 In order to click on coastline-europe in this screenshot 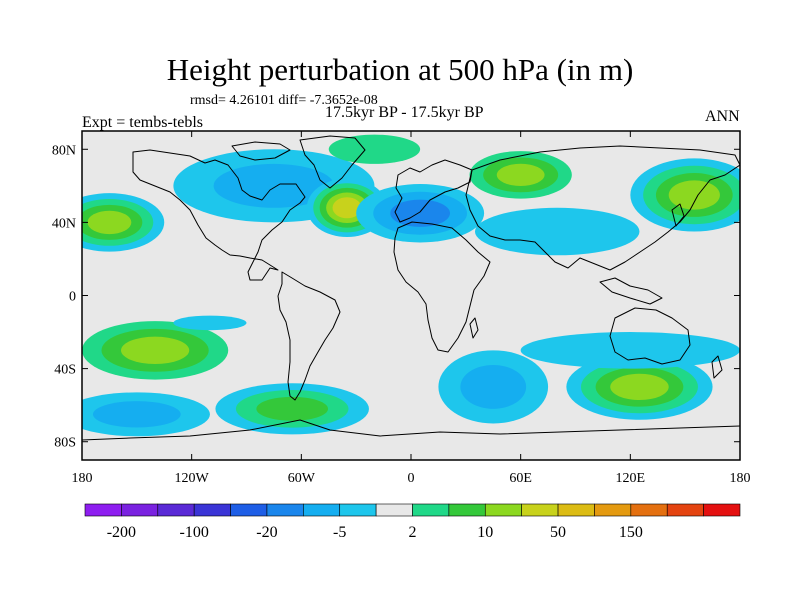, I will do `click(433, 191)`.